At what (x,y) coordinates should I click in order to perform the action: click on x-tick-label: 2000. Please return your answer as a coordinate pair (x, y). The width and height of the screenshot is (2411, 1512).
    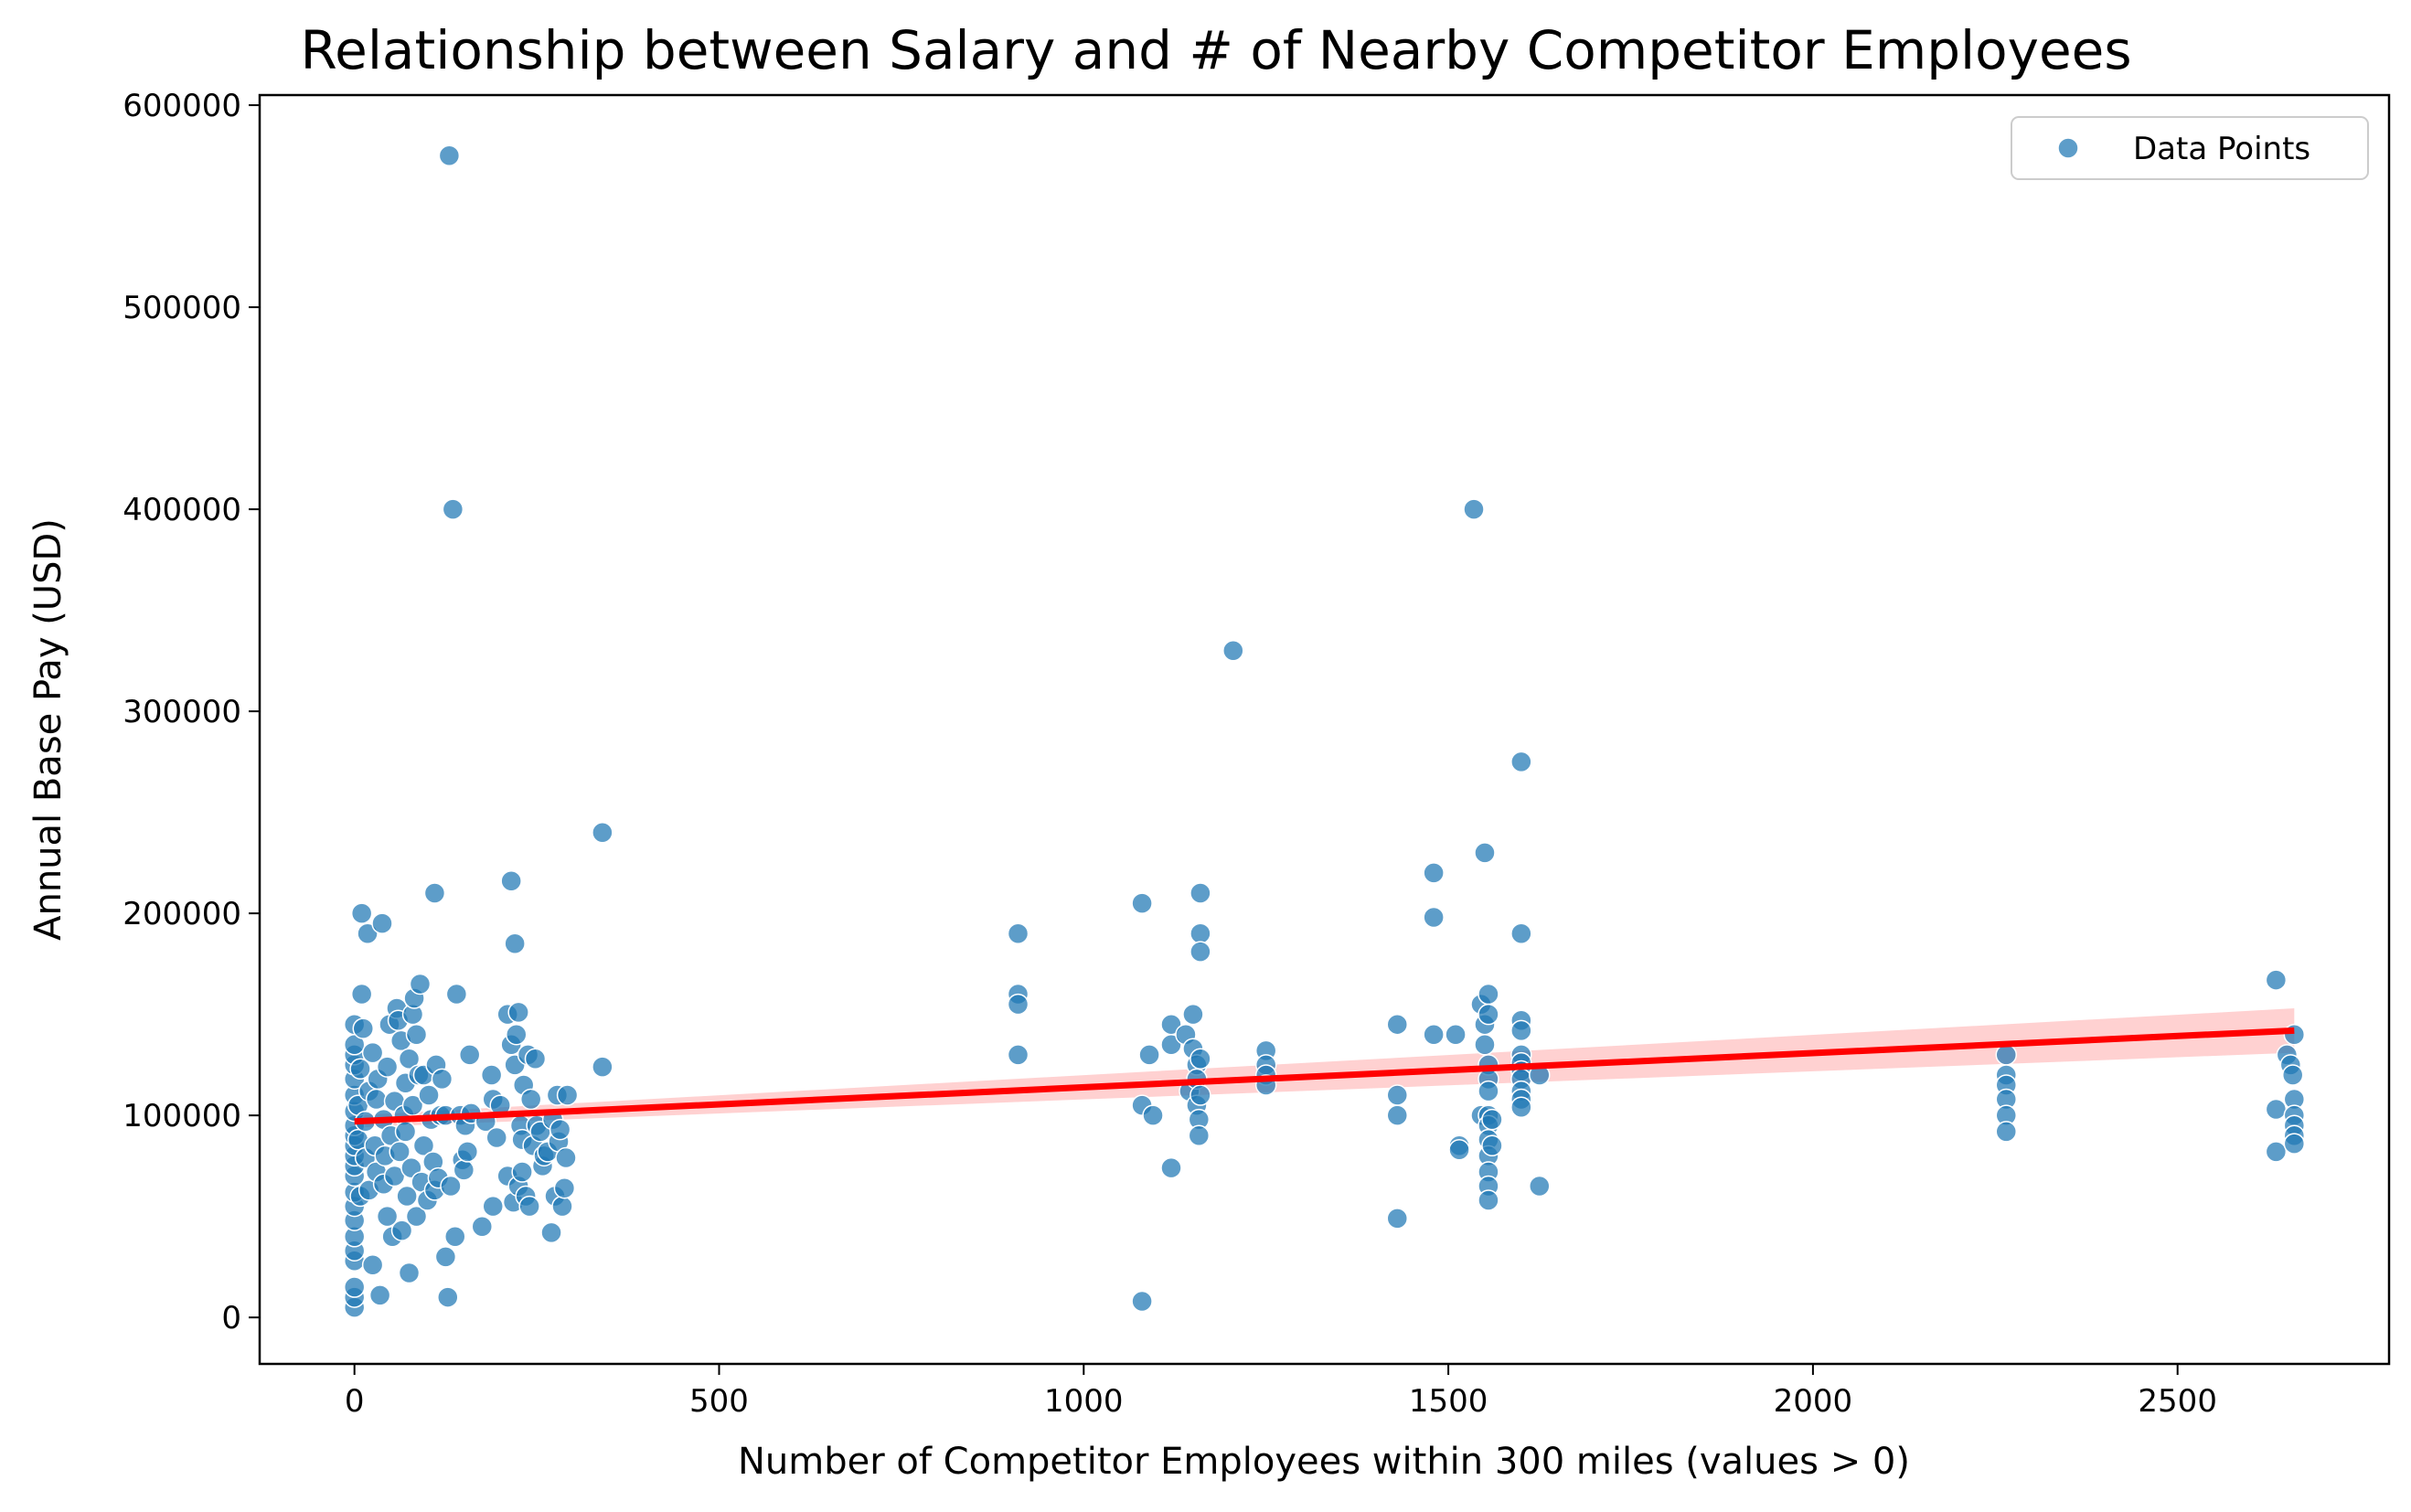
    Looking at the image, I should click on (1813, 1401).